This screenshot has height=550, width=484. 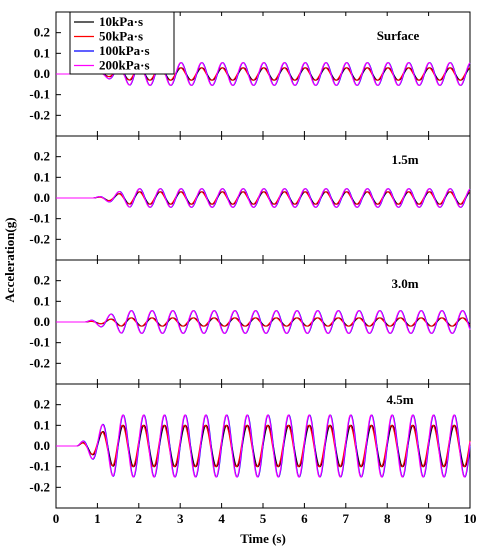 What do you see at coordinates (9, 259) in the screenshot?
I see `y-axis-label: Acceleration(g)` at bounding box center [9, 259].